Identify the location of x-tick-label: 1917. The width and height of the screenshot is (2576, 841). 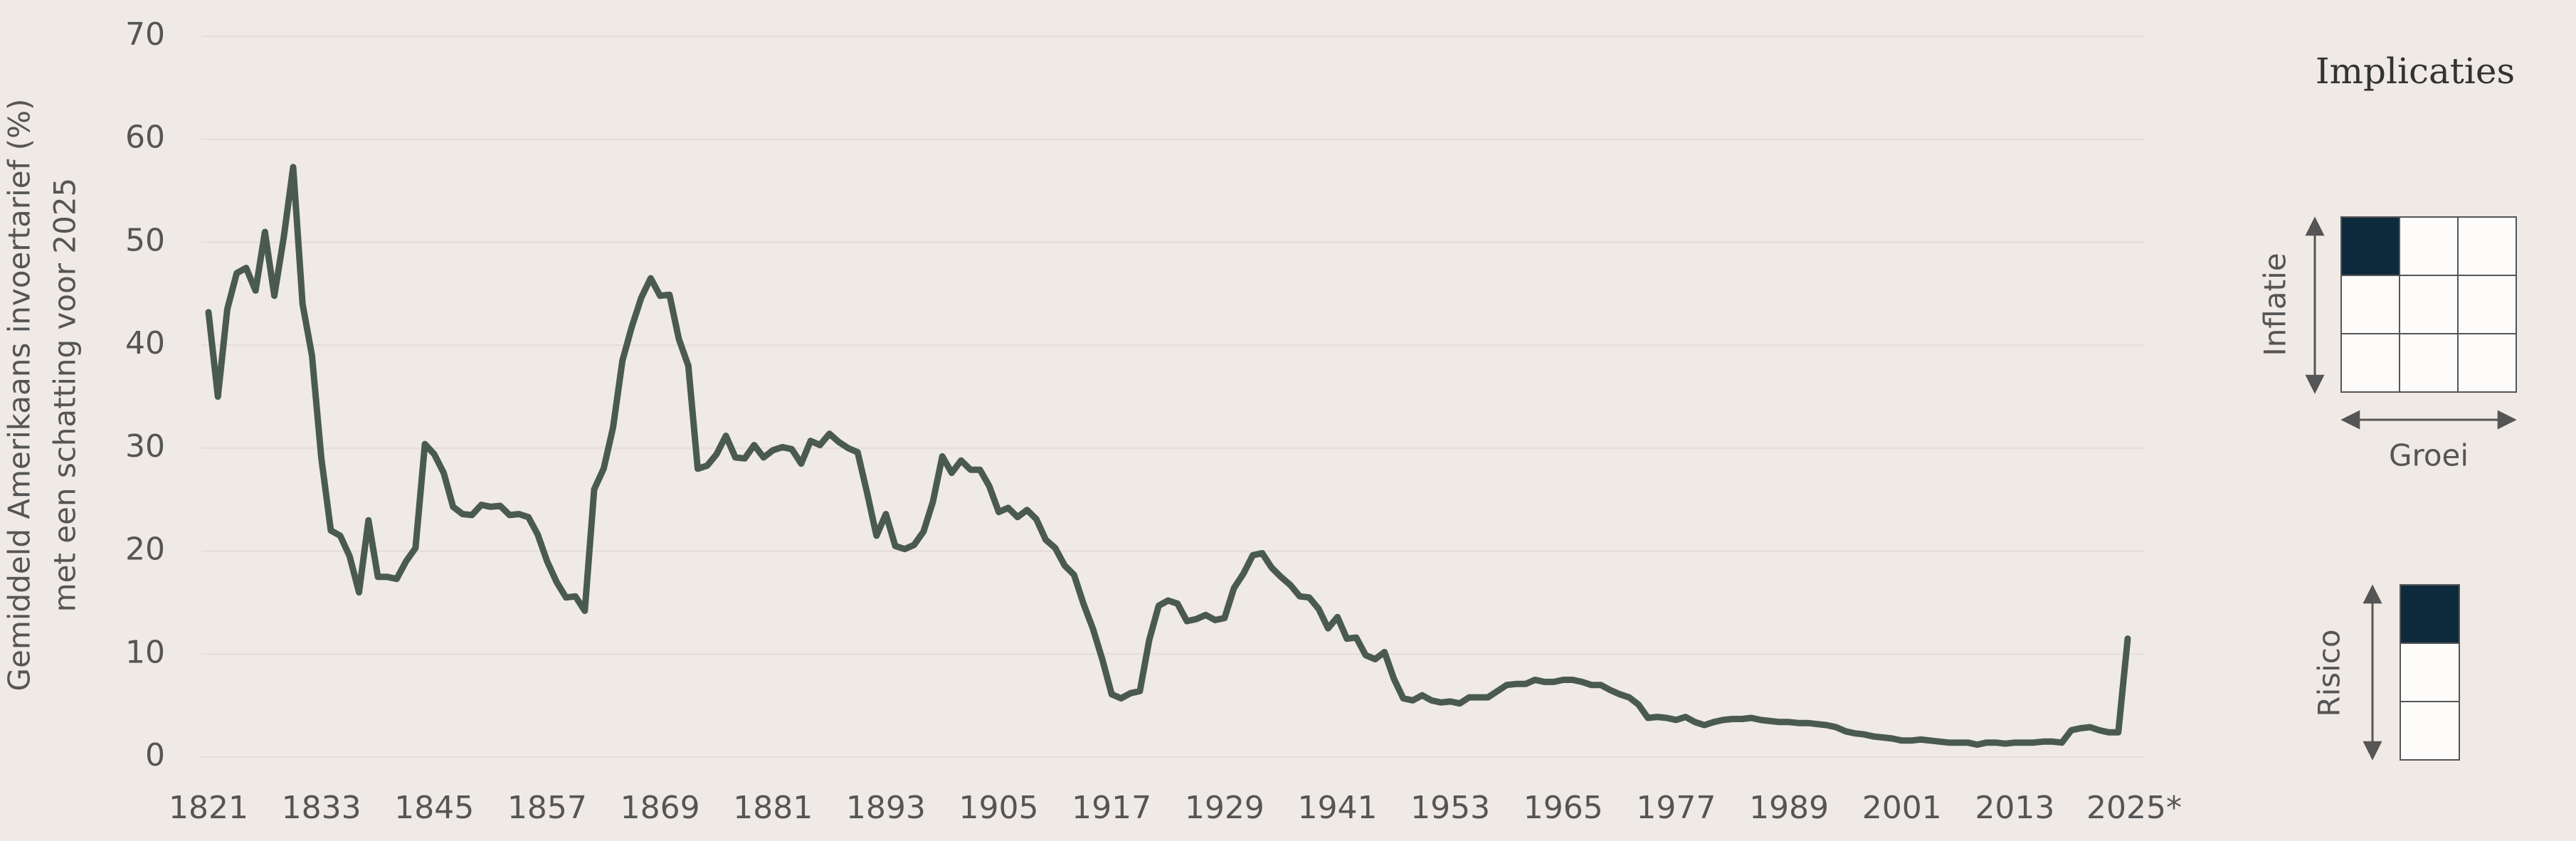
(1112, 808).